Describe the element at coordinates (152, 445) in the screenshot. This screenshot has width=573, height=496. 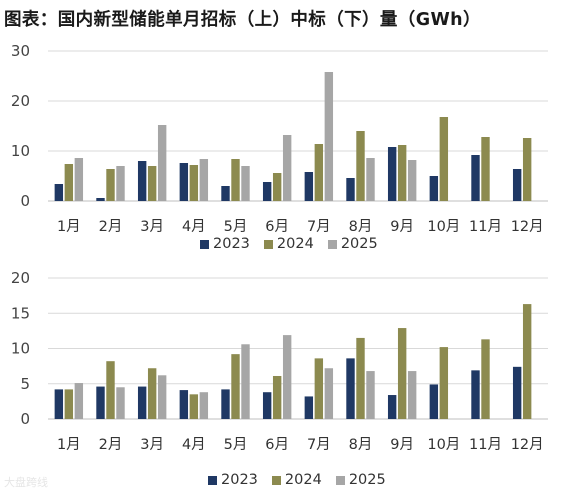
I see `bottom-x-tick-label: 3月` at that location.